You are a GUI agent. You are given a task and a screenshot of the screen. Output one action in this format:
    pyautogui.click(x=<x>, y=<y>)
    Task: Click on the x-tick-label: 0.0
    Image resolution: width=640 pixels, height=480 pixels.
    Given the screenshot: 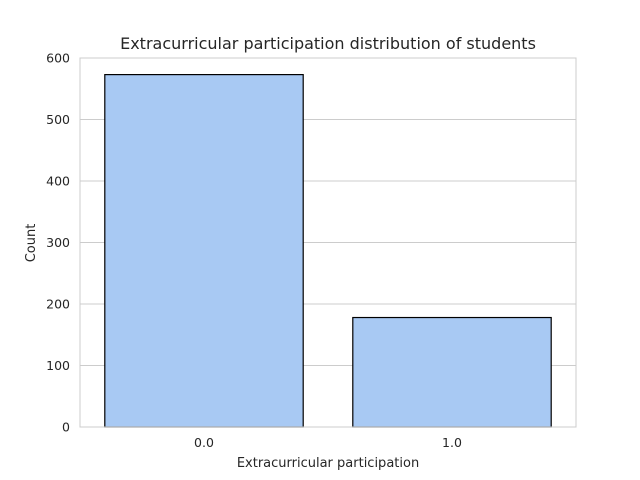 What is the action you would take?
    pyautogui.click(x=204, y=442)
    